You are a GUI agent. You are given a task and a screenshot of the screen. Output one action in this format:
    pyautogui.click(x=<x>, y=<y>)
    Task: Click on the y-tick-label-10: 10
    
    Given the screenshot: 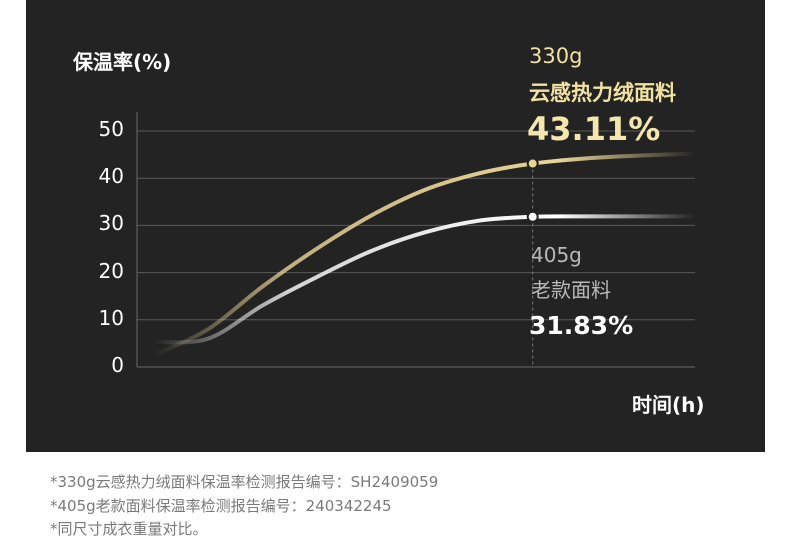 What is the action you would take?
    pyautogui.click(x=111, y=317)
    